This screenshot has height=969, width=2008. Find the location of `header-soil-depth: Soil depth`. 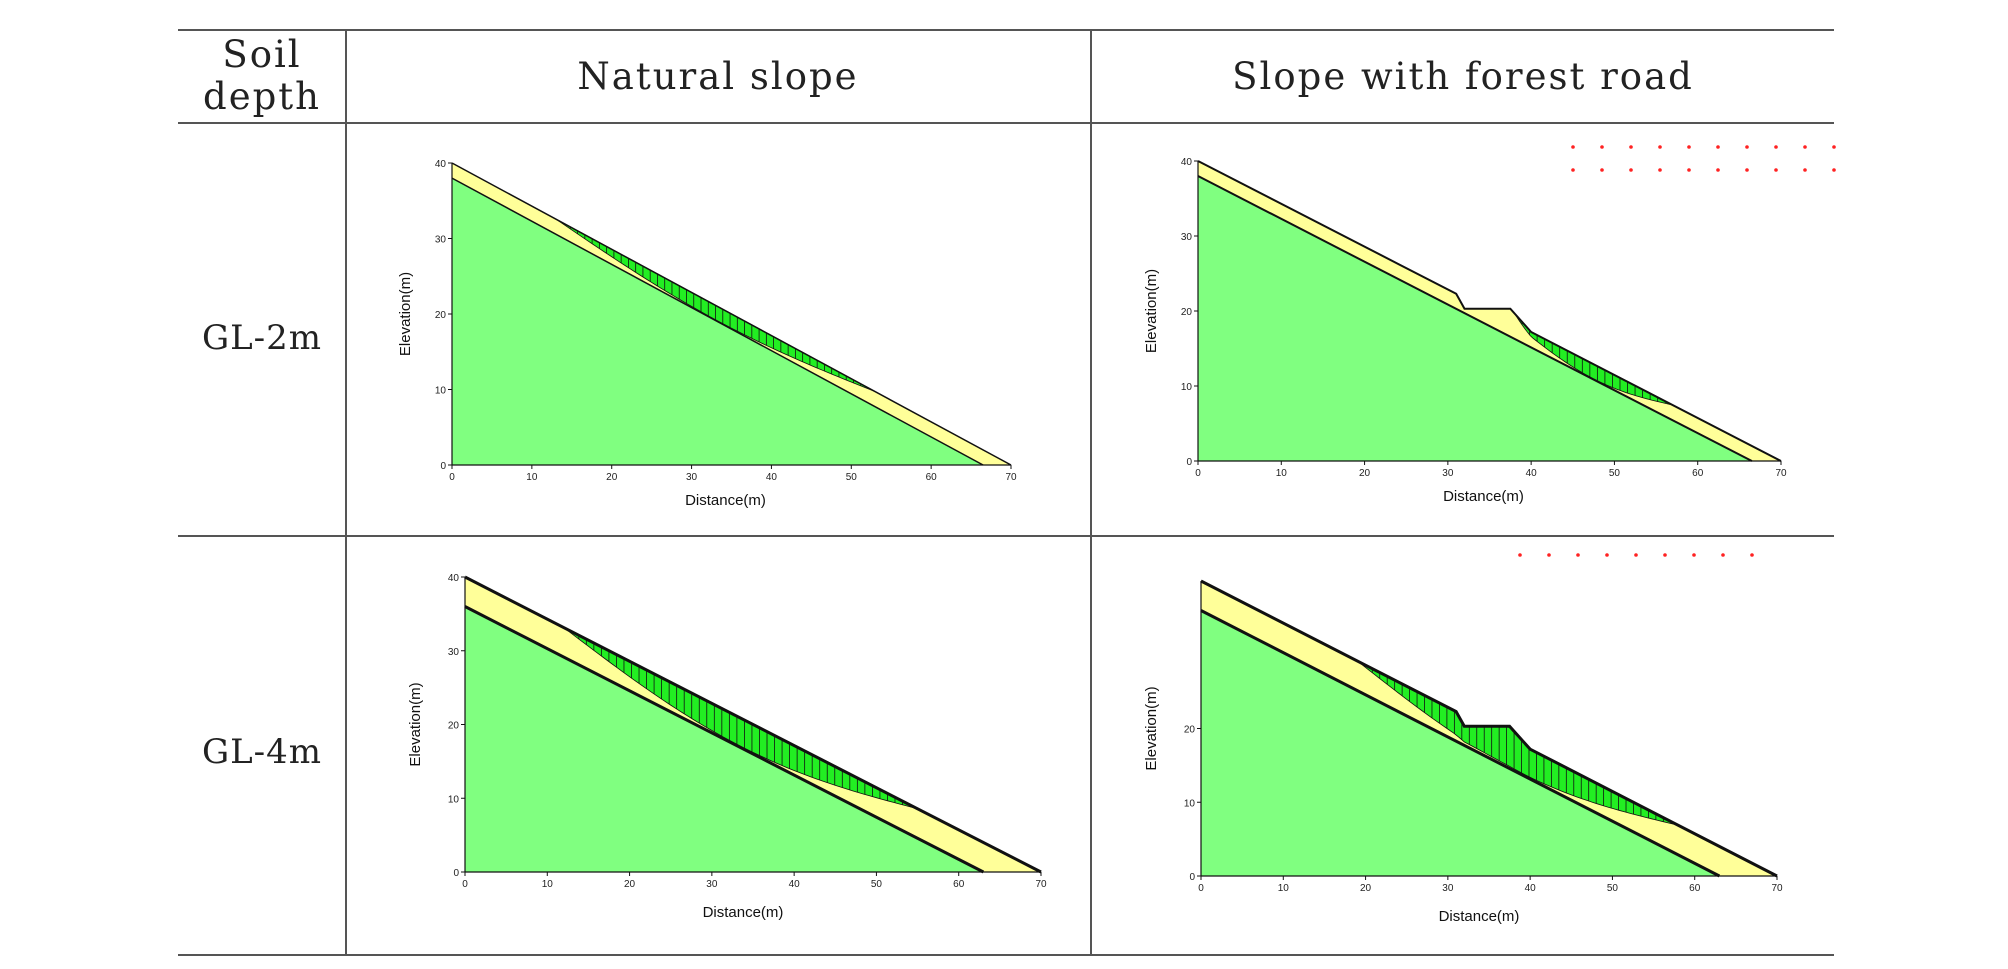

header-soil-depth: Soil depth is located at coordinates (262, 76).